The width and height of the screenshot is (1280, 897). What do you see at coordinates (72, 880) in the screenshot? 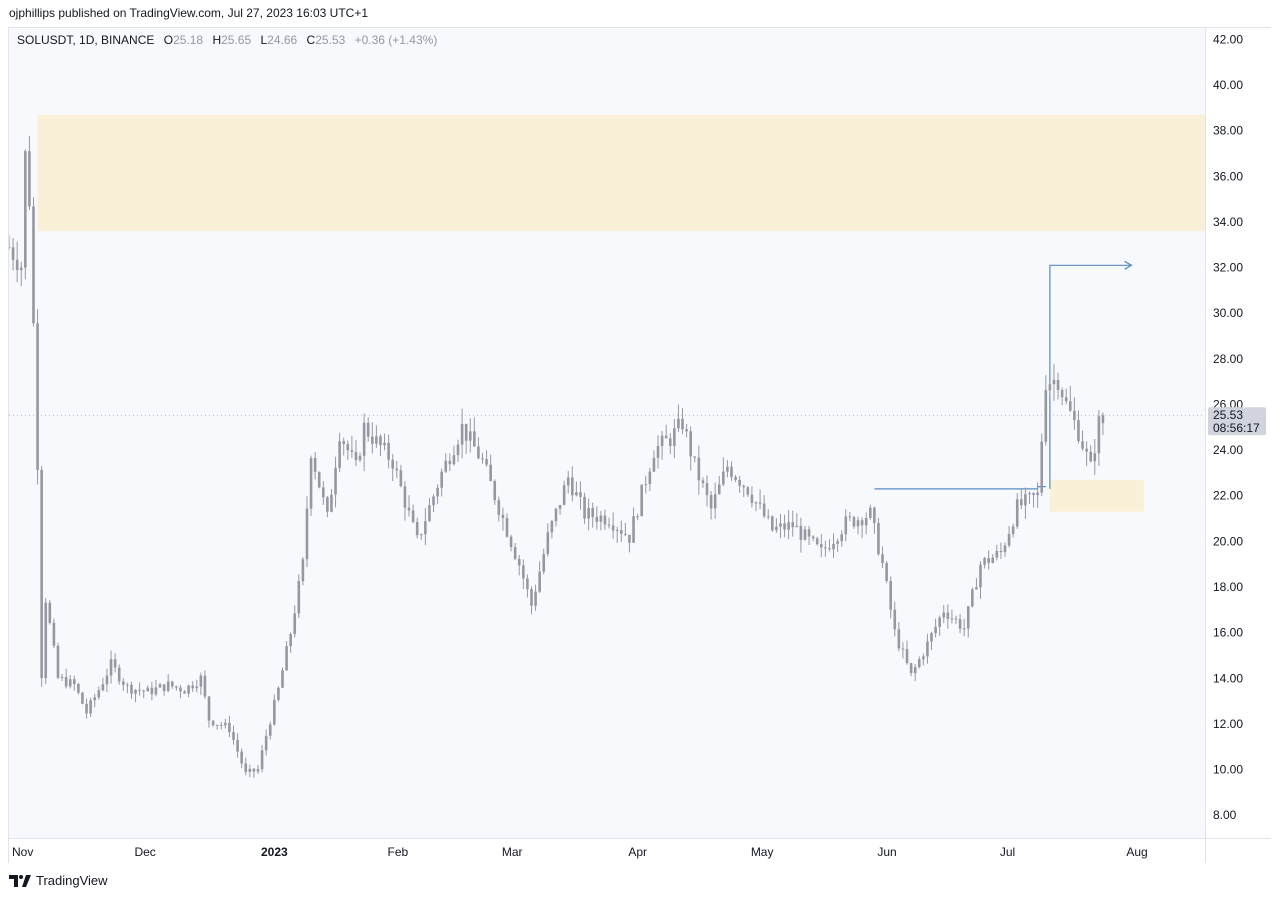
I see `footer-brand-text: TradingView` at bounding box center [72, 880].